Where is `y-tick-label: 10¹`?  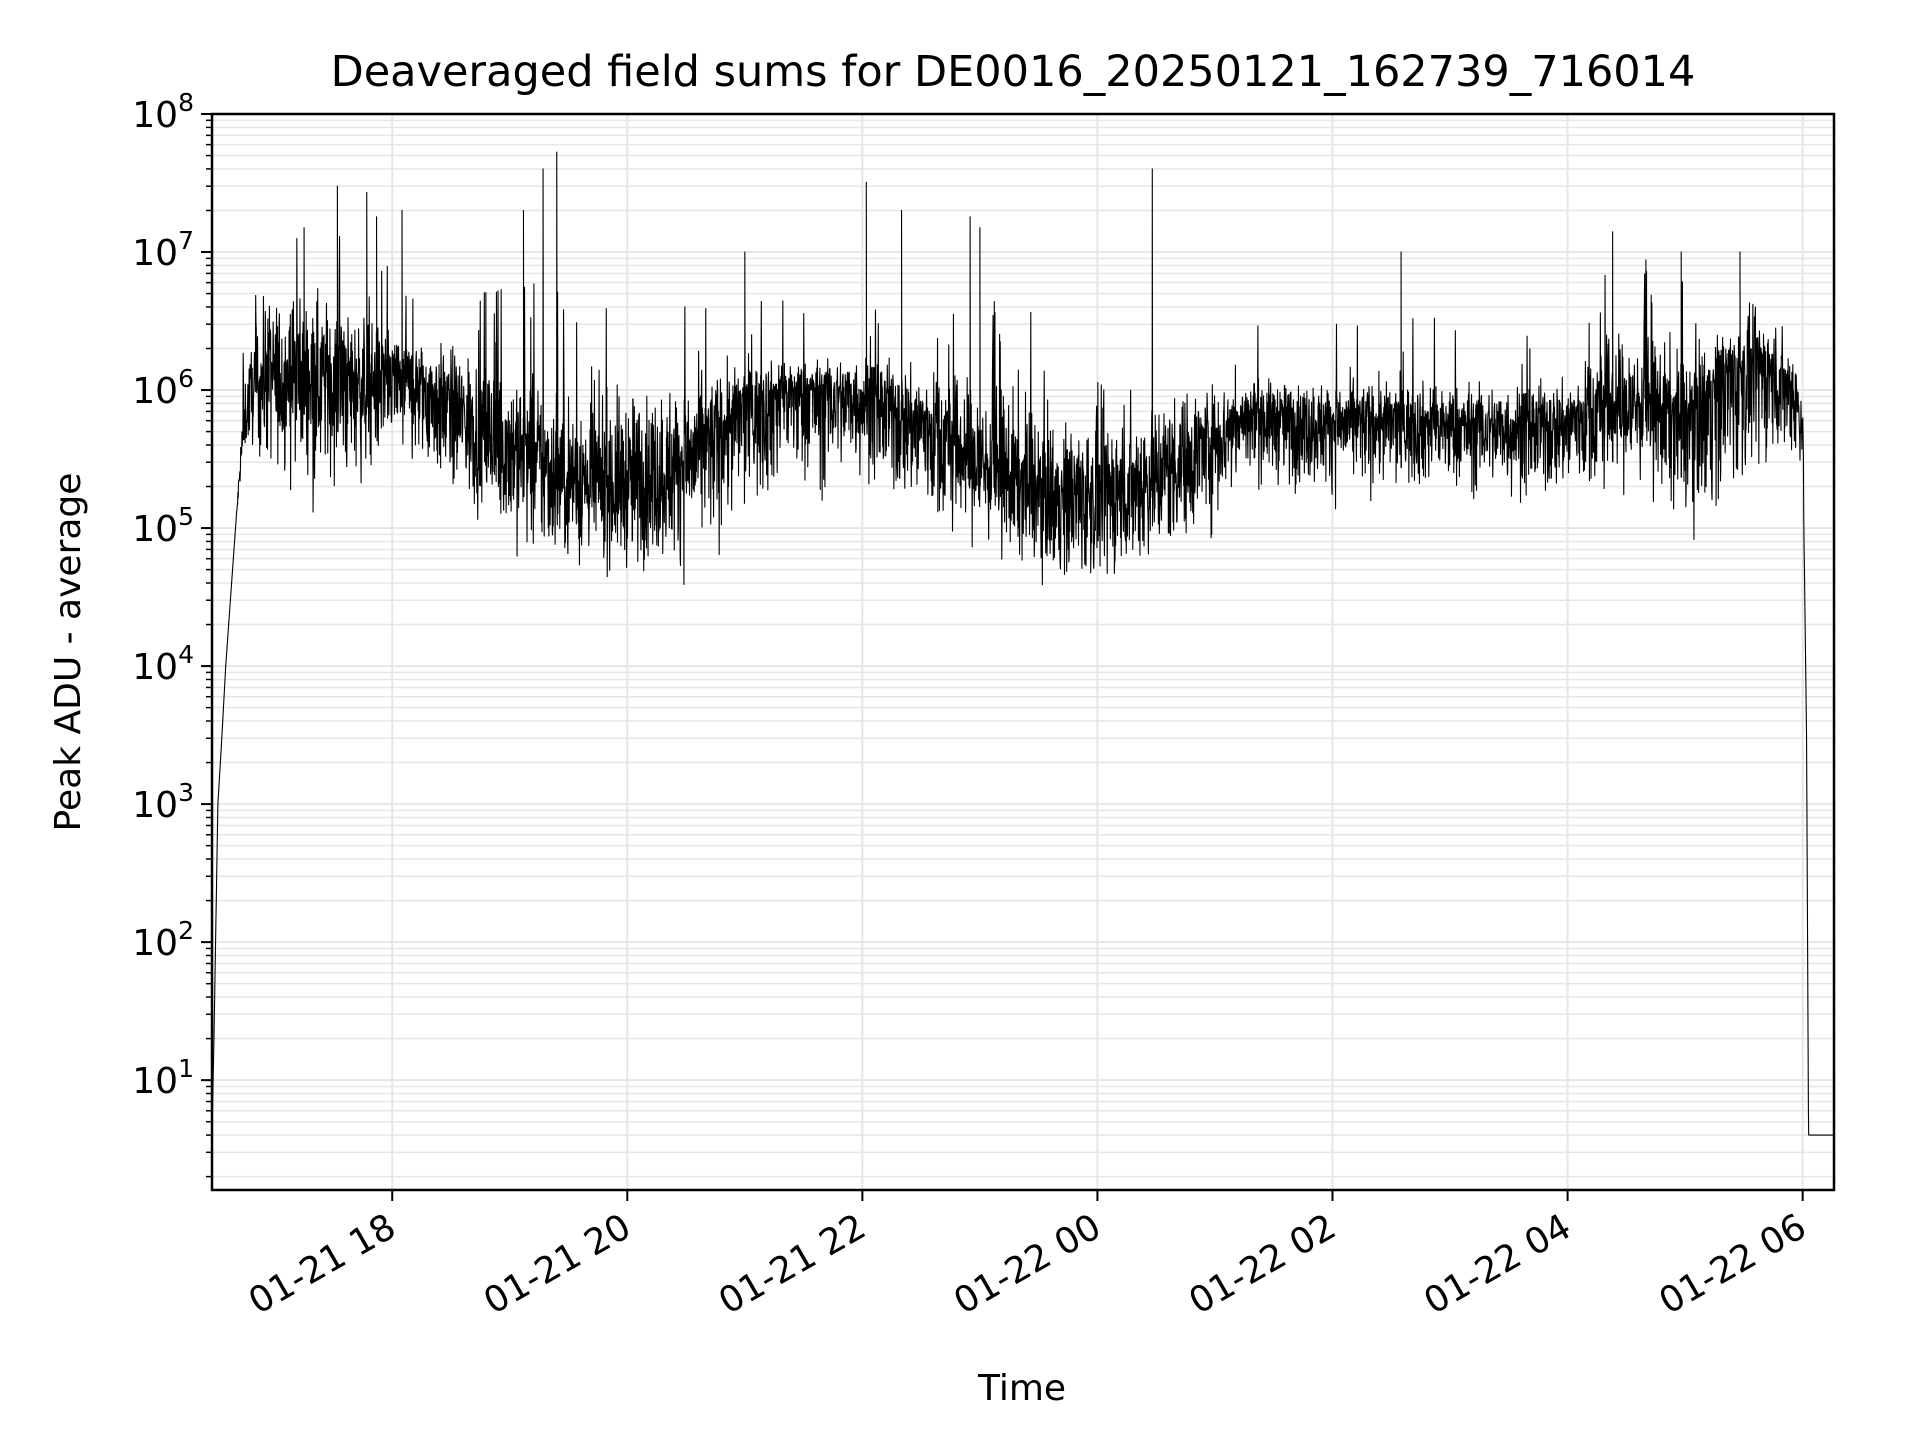
y-tick-label: 10¹ is located at coordinates (163, 1078).